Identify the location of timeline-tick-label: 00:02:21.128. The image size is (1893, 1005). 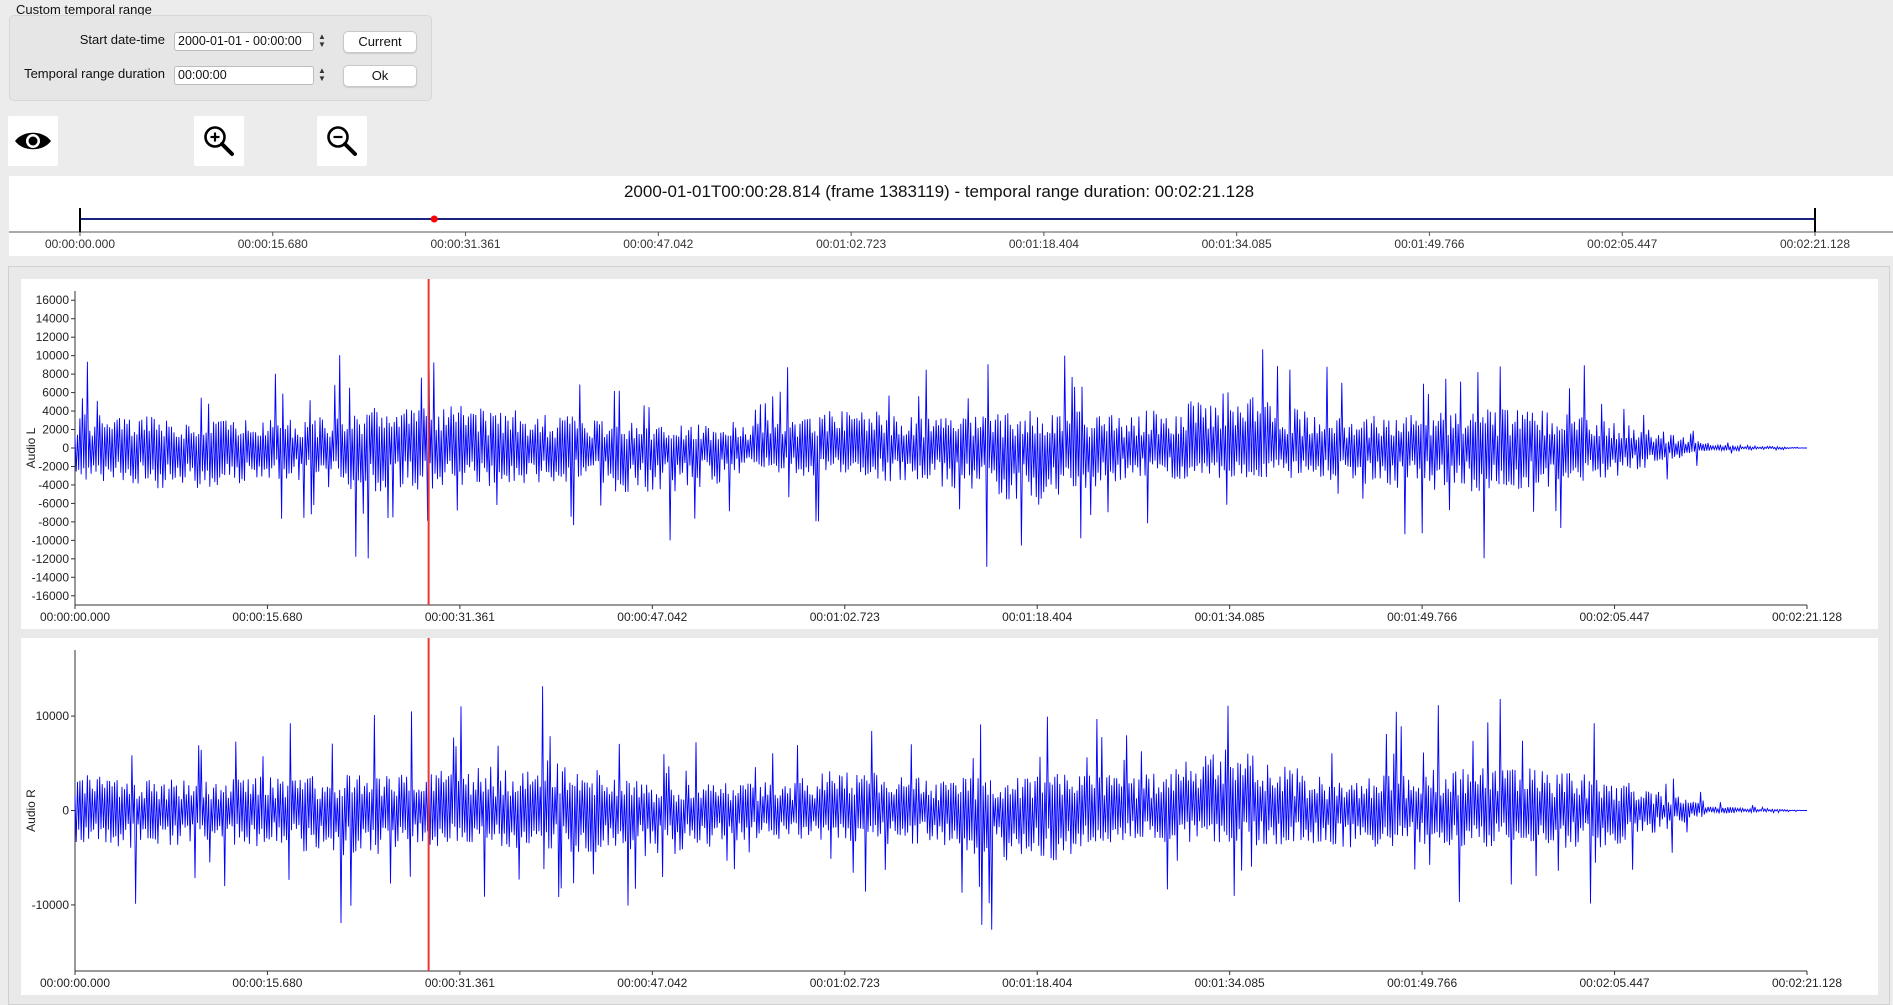
(1815, 244).